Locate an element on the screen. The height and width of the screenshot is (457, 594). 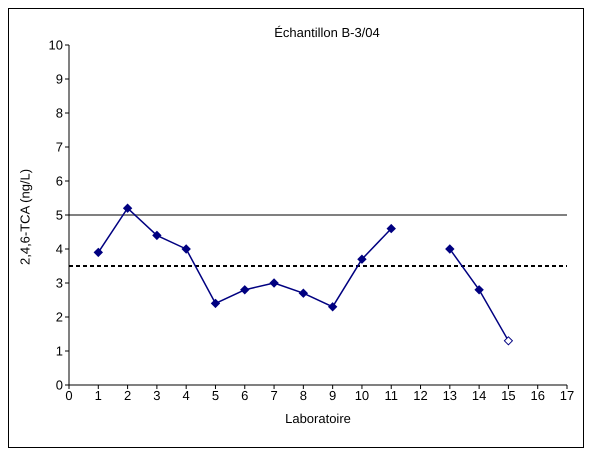
y-axis-title: 2,4,6-TCA (ng/L) is located at coordinates (25, 216).